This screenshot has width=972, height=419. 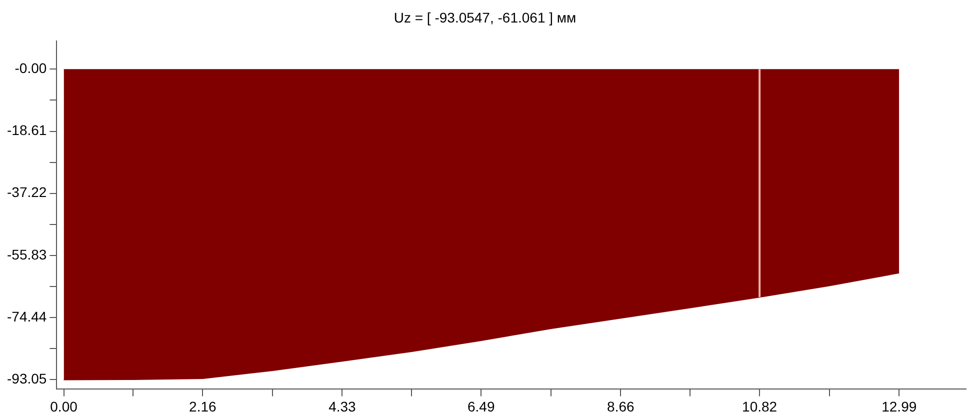 What do you see at coordinates (26, 378) in the screenshot?
I see `y-tick-label: -93.05` at bounding box center [26, 378].